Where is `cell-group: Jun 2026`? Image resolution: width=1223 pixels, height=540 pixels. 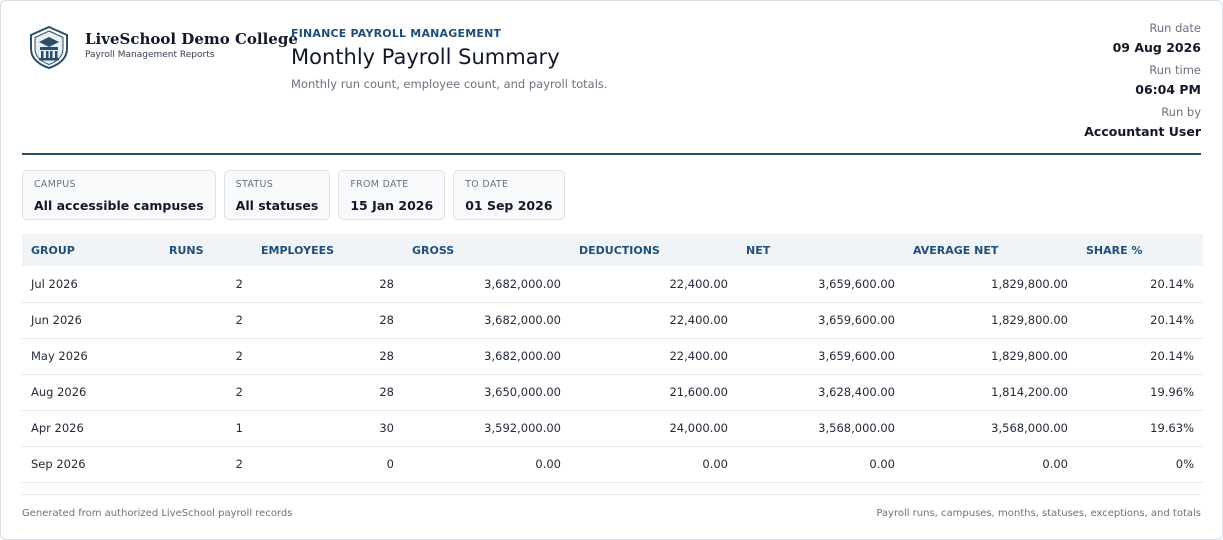 cell-group: Jun 2026 is located at coordinates (91, 320).